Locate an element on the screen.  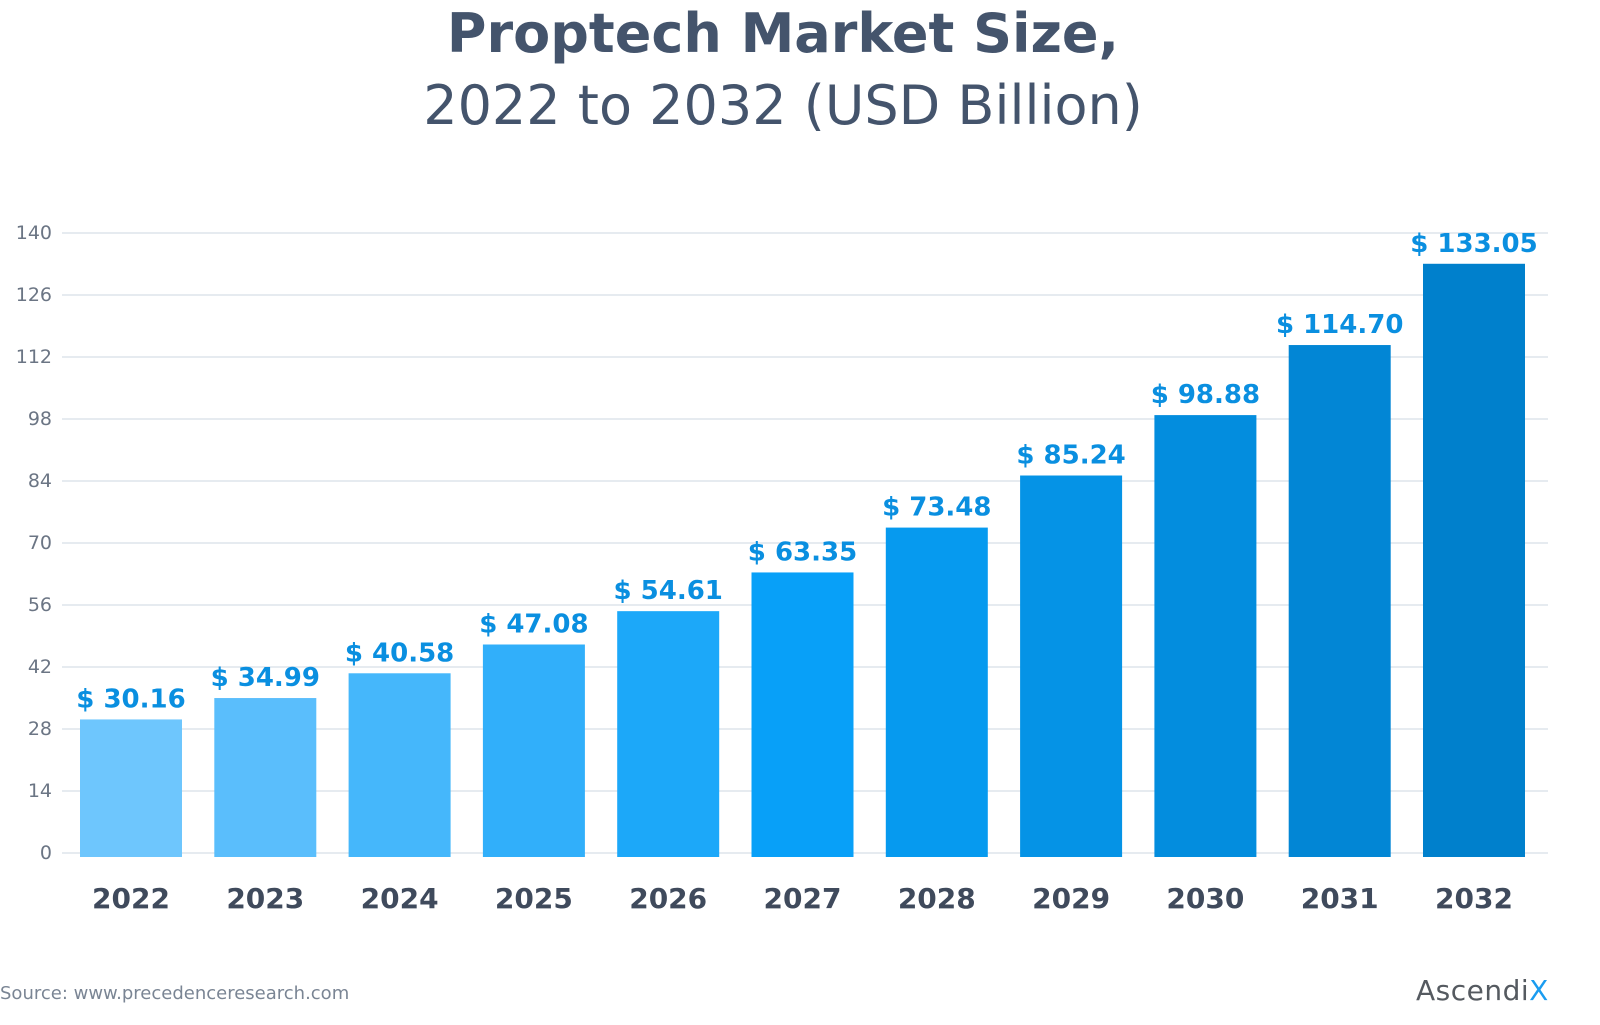
bar-2023 is located at coordinates (265, 777).